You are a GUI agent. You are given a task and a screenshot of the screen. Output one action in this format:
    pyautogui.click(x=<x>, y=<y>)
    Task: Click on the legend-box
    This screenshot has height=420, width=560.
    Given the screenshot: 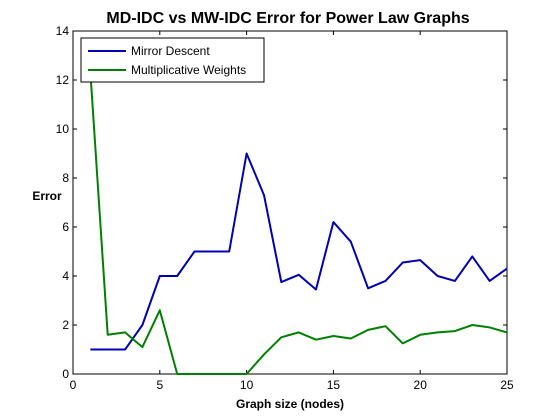 What is the action you would take?
    pyautogui.click(x=172, y=60)
    